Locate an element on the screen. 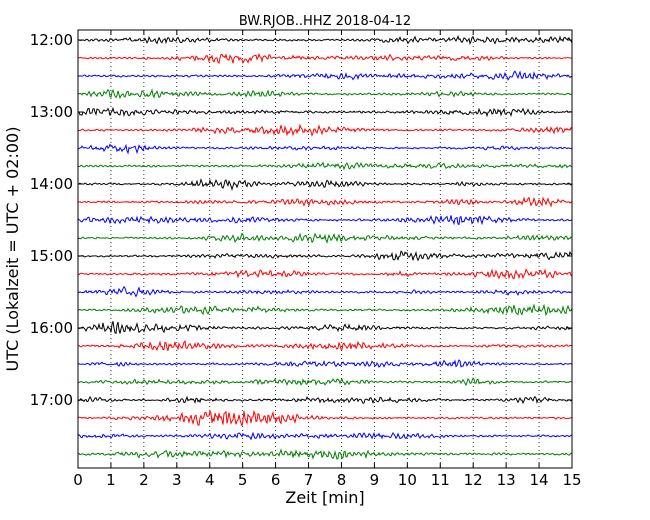 The image size is (650, 520). x-tick-label-9: 9 is located at coordinates (375, 480).